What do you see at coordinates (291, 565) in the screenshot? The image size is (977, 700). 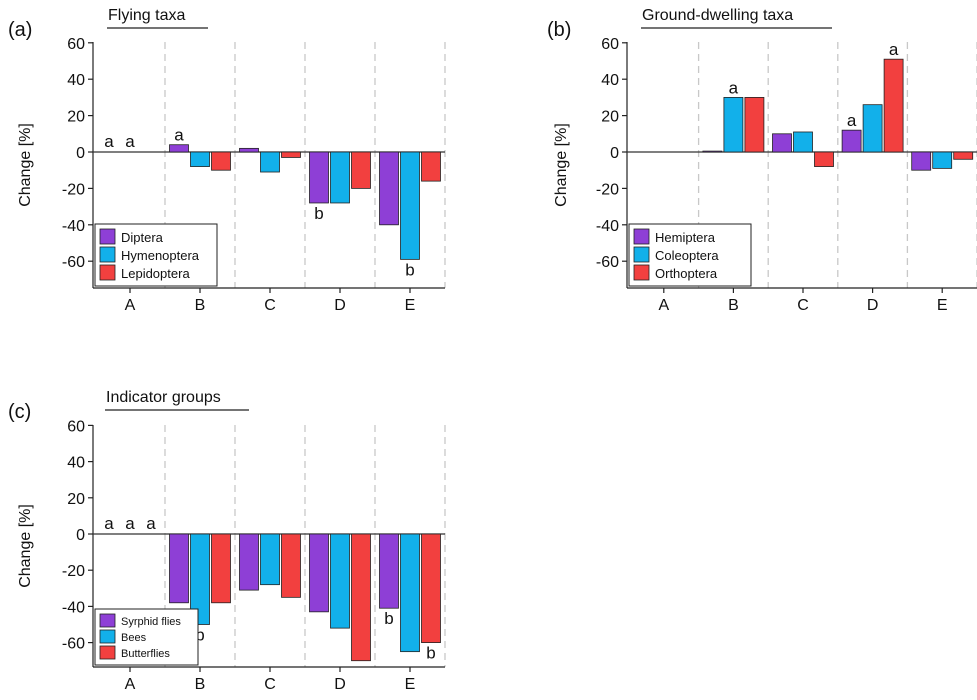 I see `bar-butterflies-C` at bounding box center [291, 565].